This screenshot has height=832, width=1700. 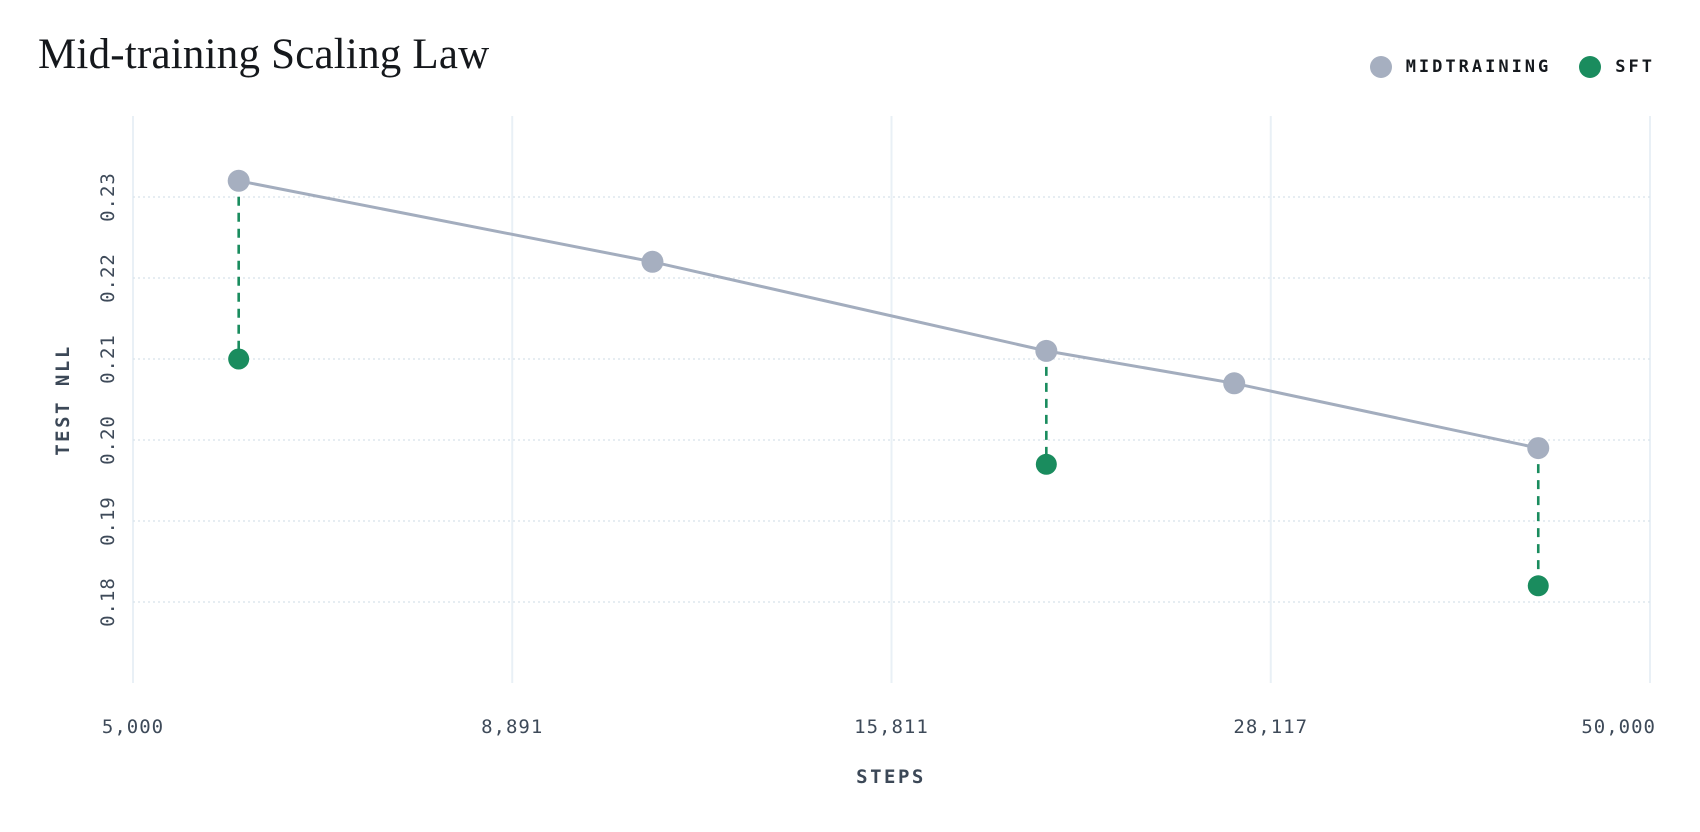 I want to click on y-tick-label: 0.23, so click(x=108, y=197).